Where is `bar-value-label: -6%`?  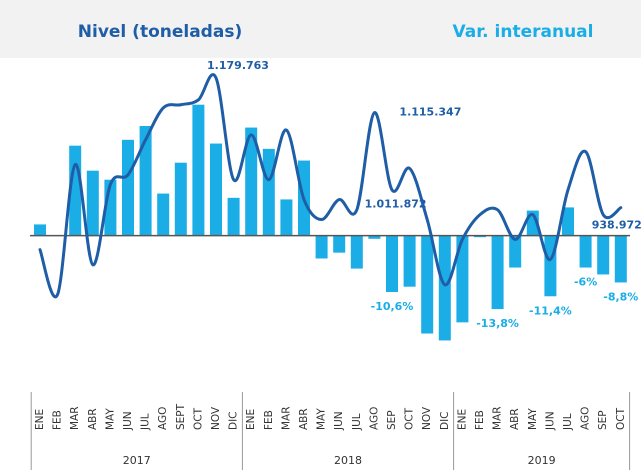 bar-value-label: -6% is located at coordinates (585, 282).